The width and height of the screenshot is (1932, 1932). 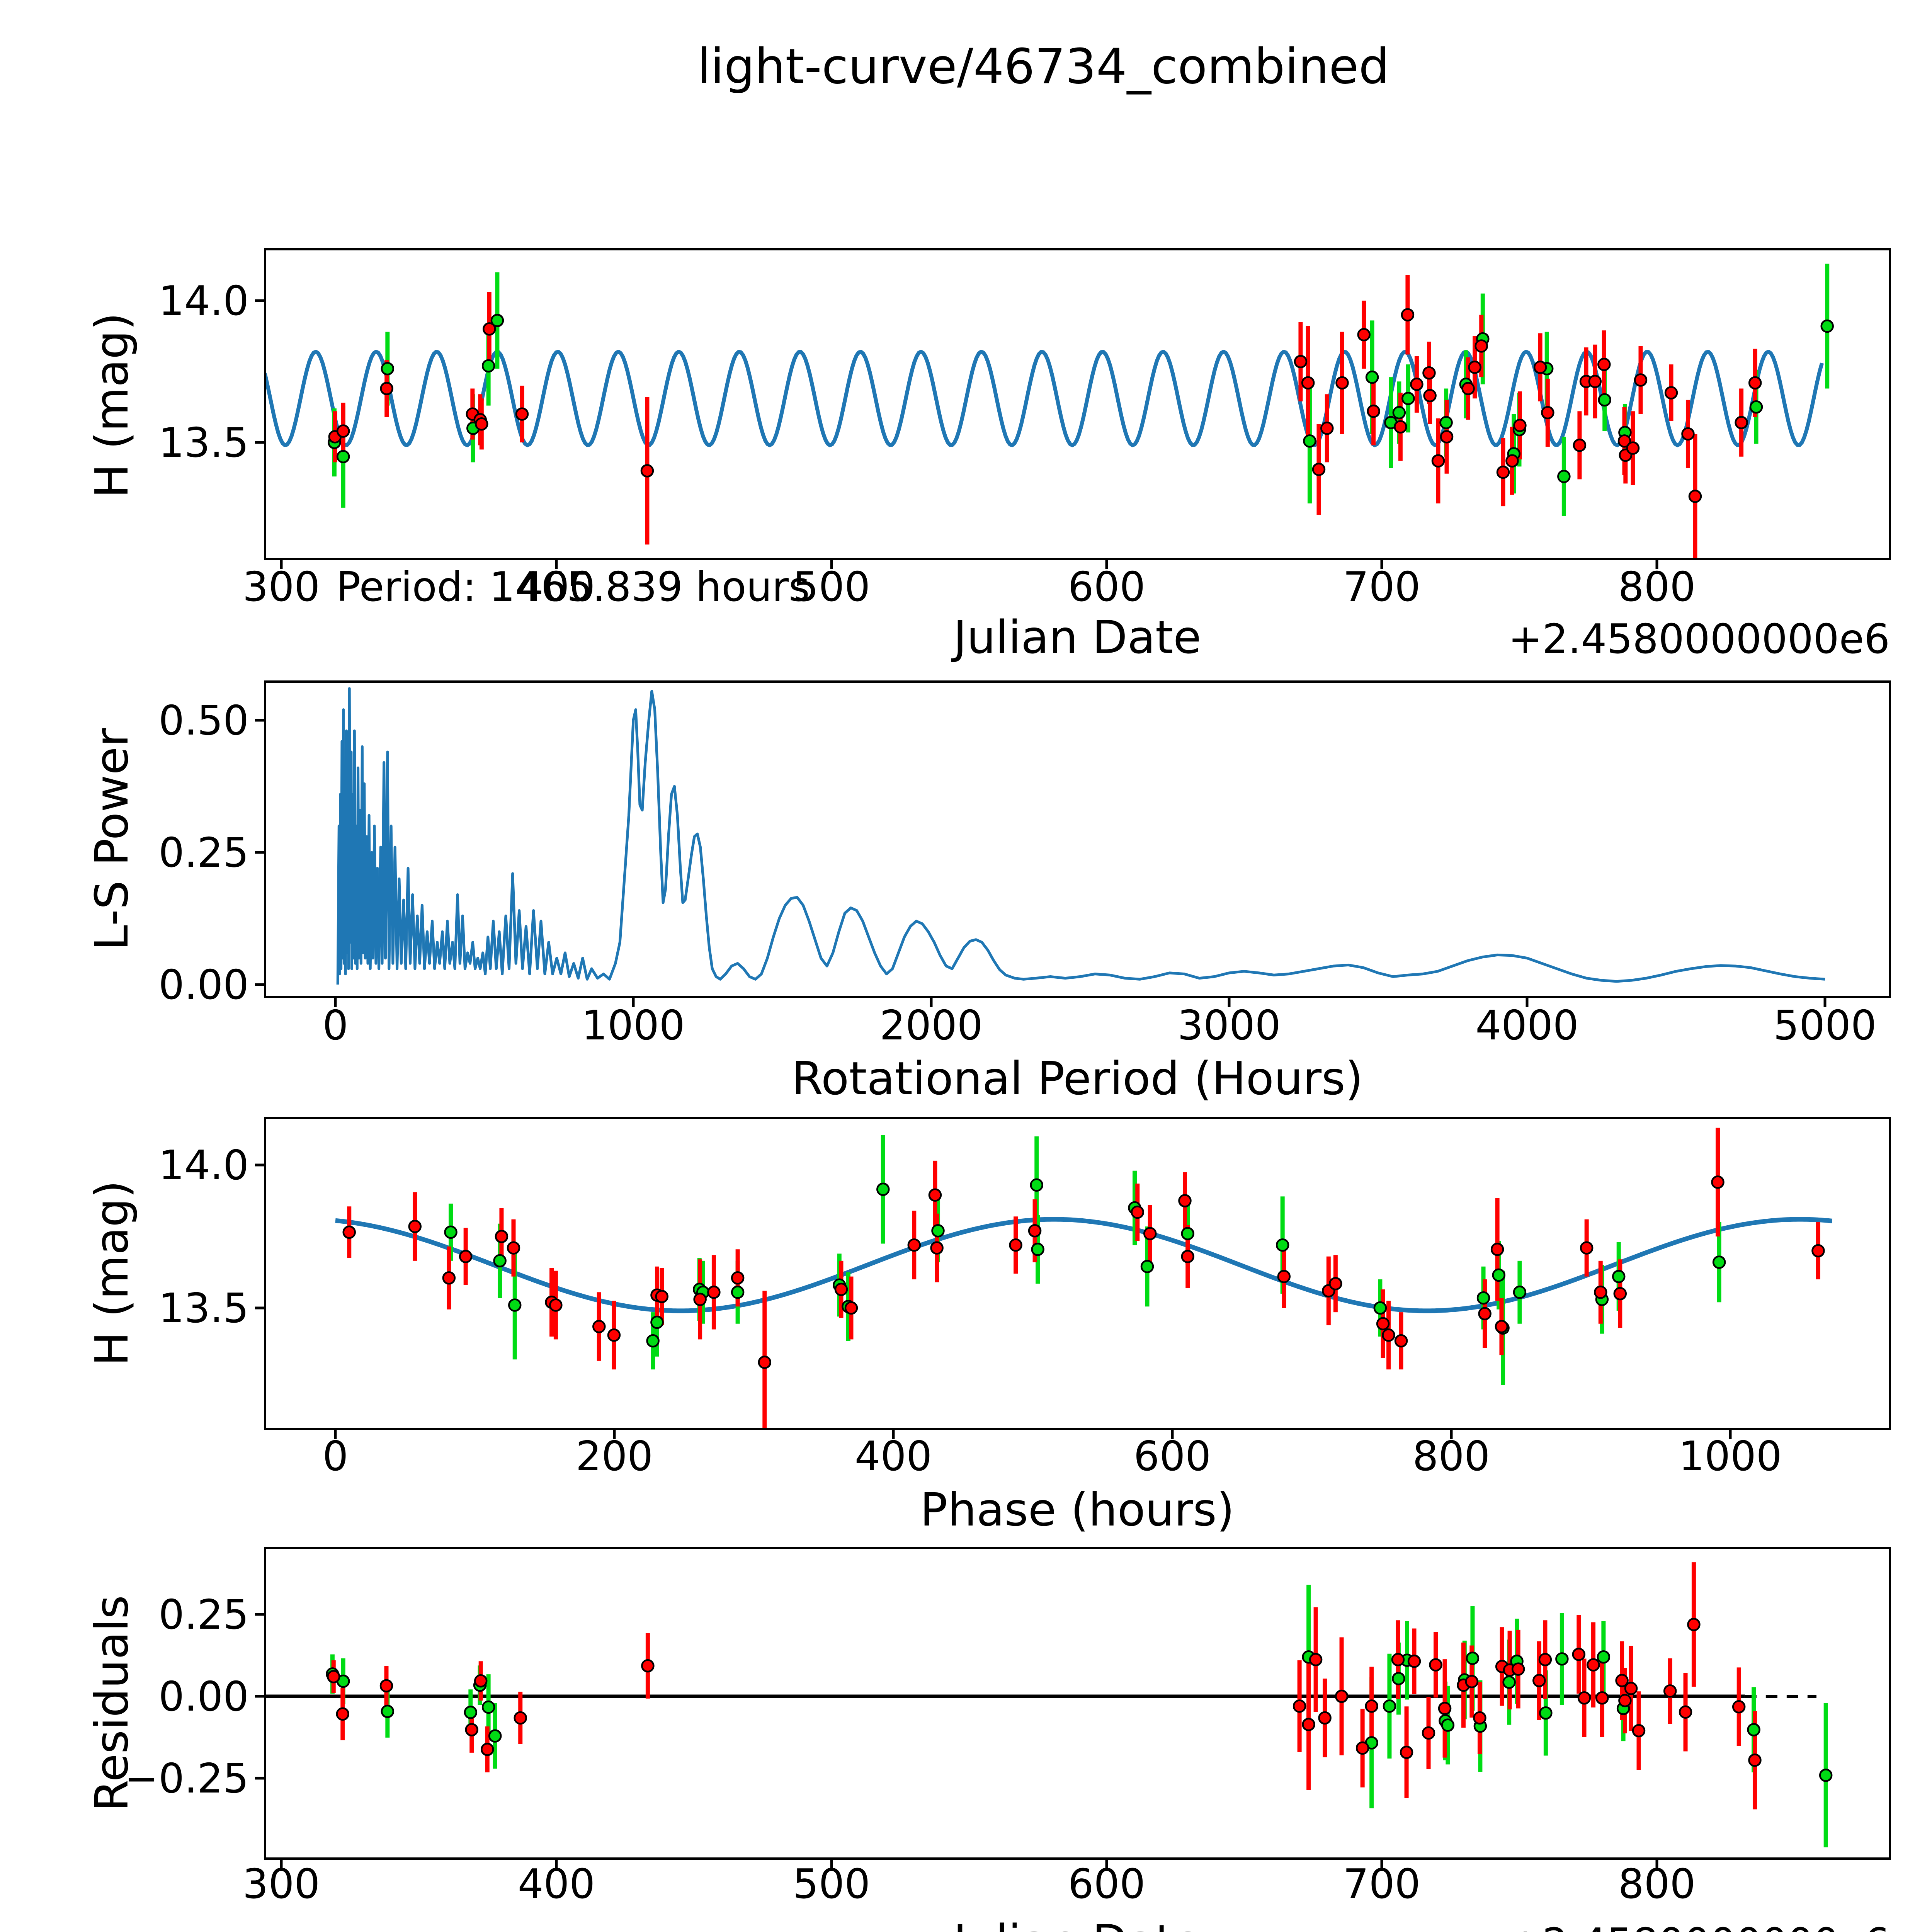 What do you see at coordinates (336, 1456) in the screenshot?
I see `p3-x-tick-label: 0` at bounding box center [336, 1456].